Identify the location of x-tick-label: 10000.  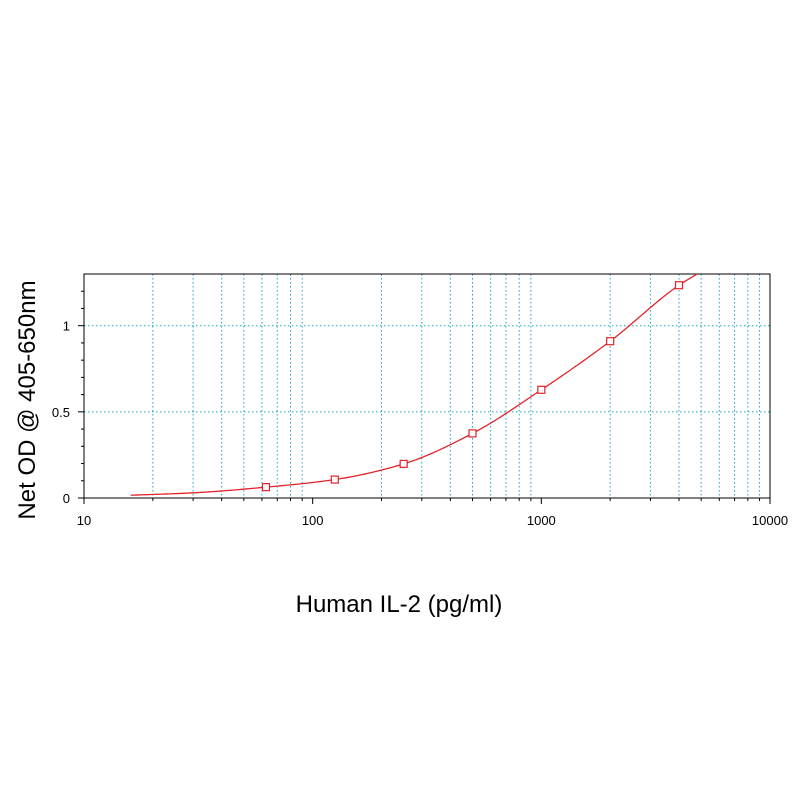
(770, 520).